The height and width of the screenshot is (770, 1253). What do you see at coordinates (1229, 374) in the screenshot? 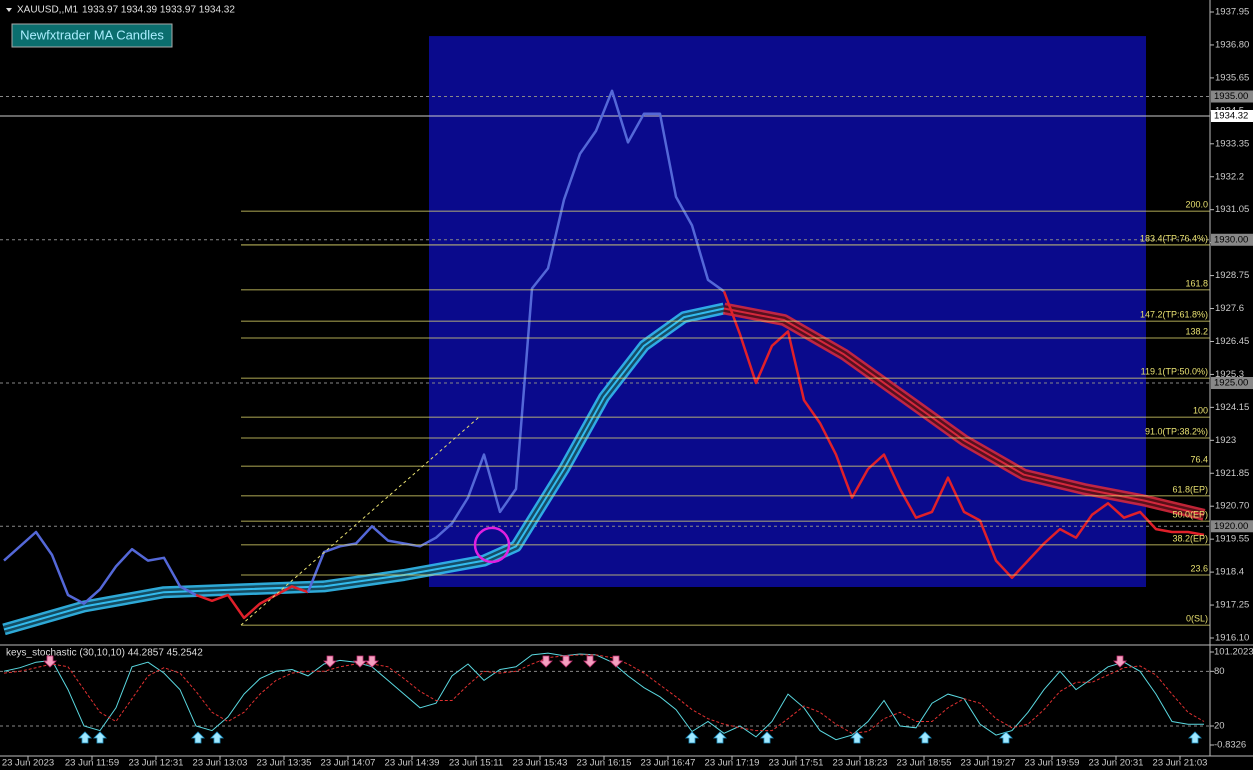
I see `y-tick-label: 1925.3` at bounding box center [1229, 374].